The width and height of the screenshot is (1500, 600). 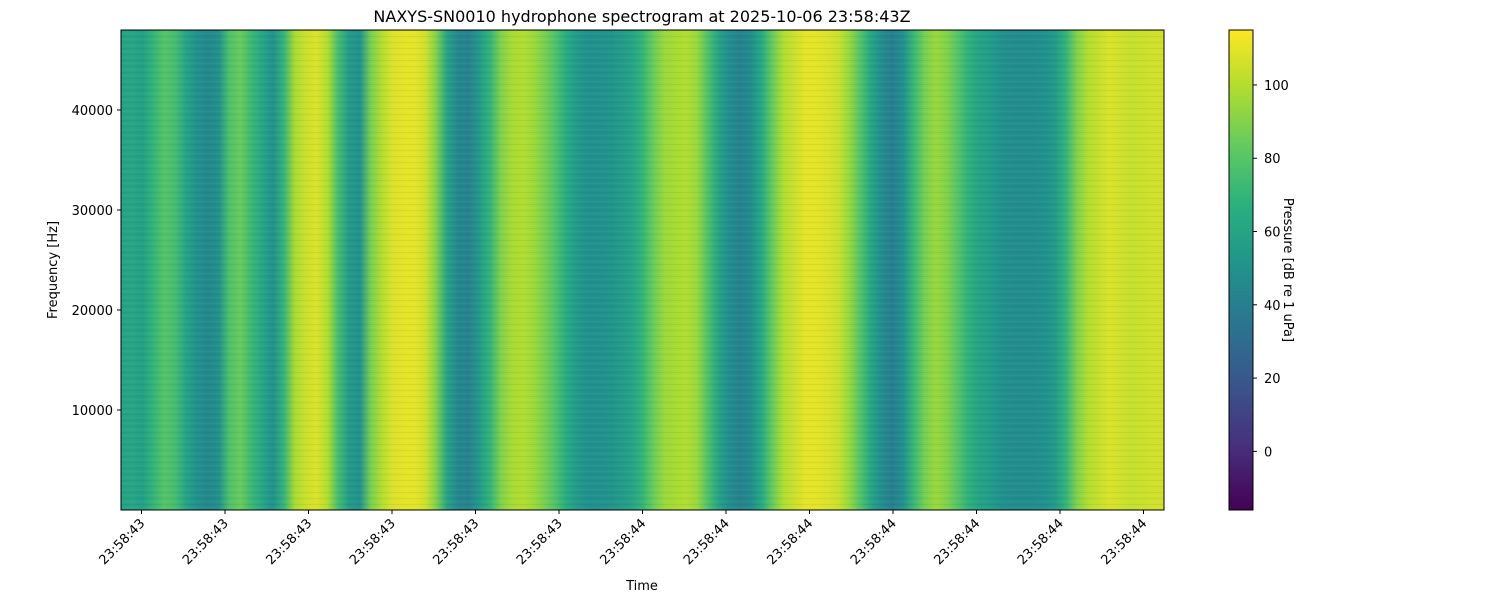 What do you see at coordinates (92, 211) in the screenshot?
I see `y-tick-label: 30000` at bounding box center [92, 211].